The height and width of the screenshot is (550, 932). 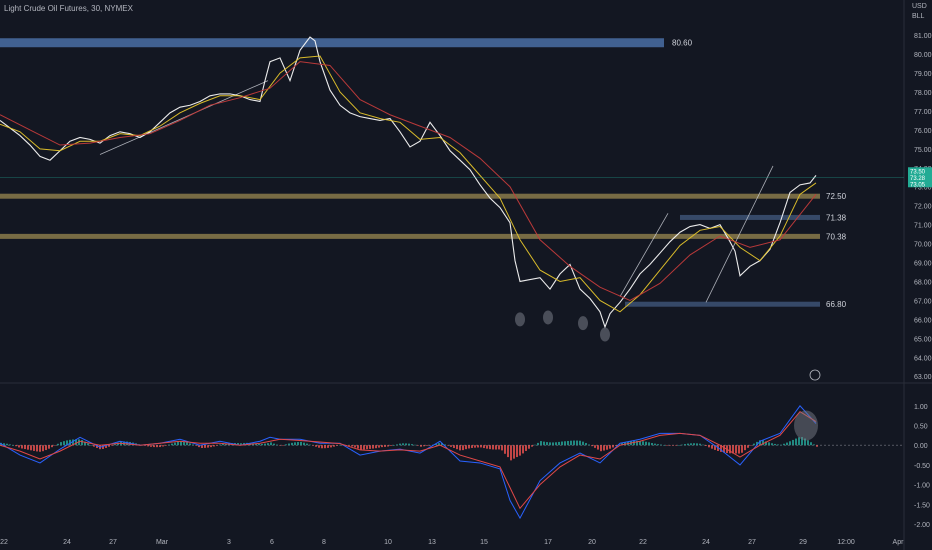 I want to click on price-tick-label: 68.00, so click(x=923, y=282).